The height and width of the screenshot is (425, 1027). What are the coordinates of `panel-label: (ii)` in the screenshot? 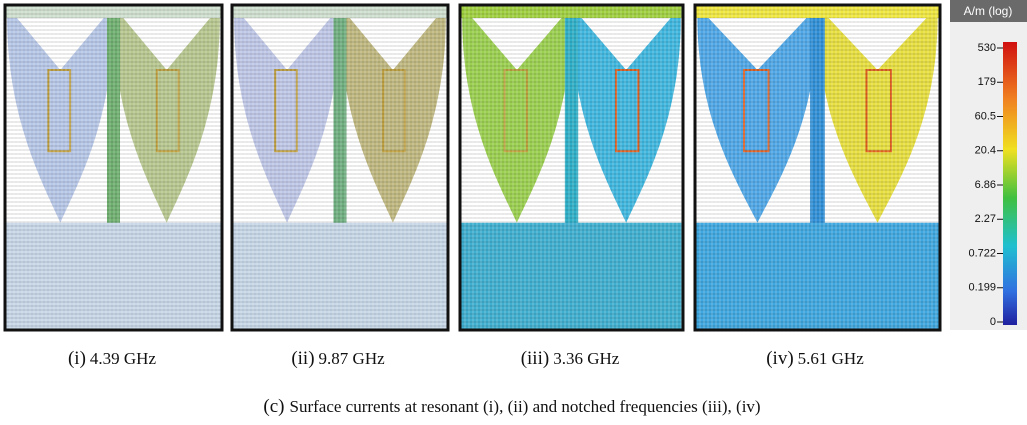 It's located at (302, 358).